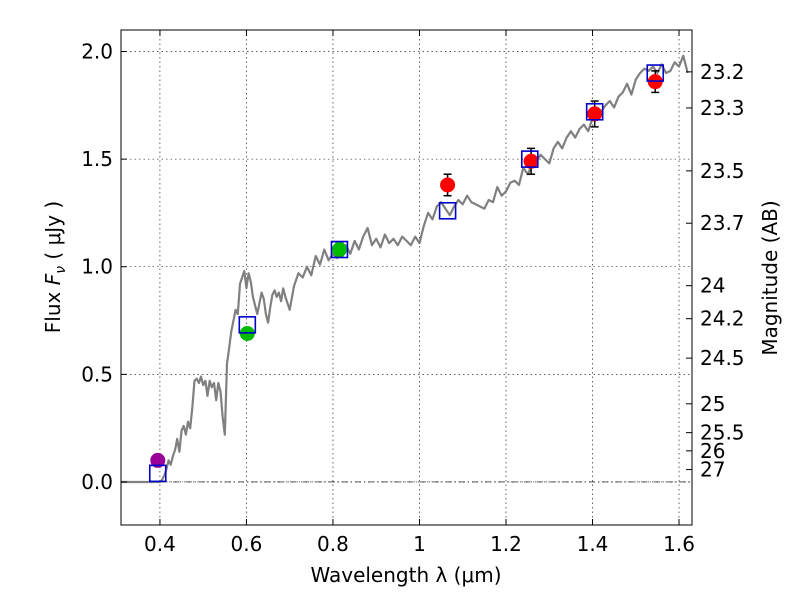 This screenshot has width=800, height=600. Describe the element at coordinates (712, 451) in the screenshot. I see `y2-tick-label: 26` at that location.